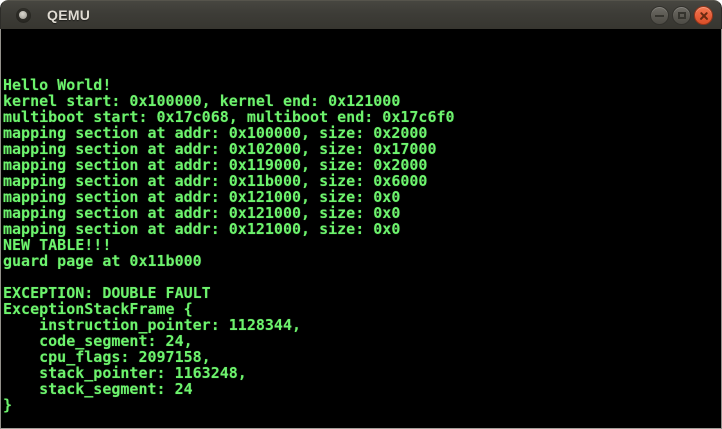  I want to click on close-button, so click(703, 15).